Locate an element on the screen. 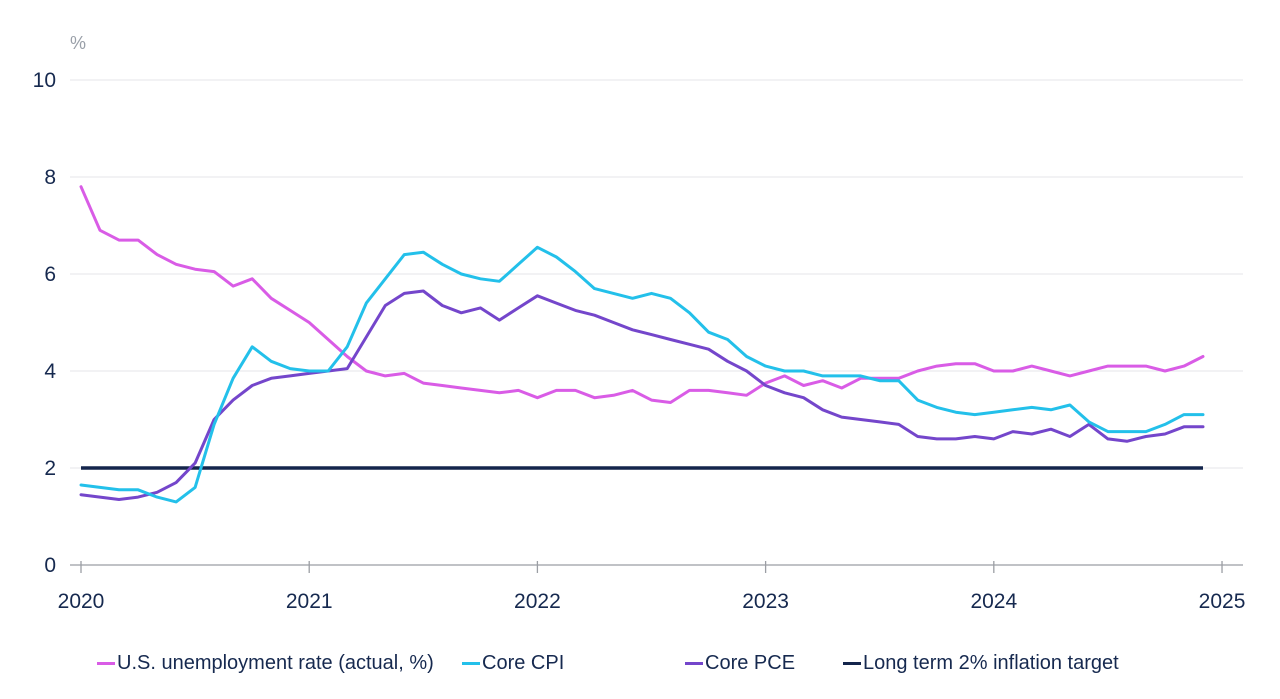 The height and width of the screenshot is (699, 1280). y-axis-unit-label: % is located at coordinates (78, 43).